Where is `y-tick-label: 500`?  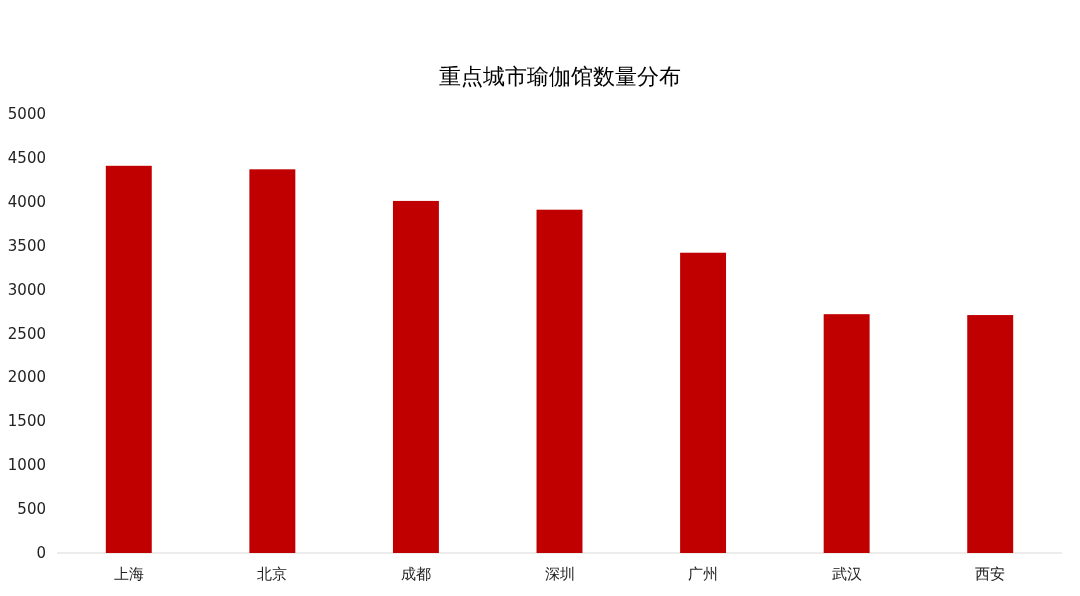
y-tick-label: 500 is located at coordinates (31, 509).